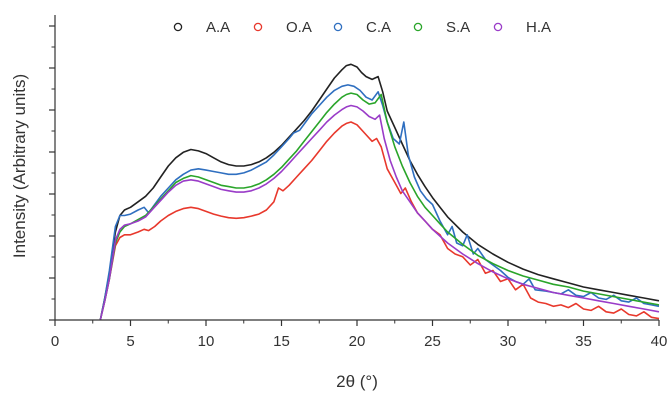 This screenshot has height=398, width=671. I want to click on x-tick-label: 10, so click(206, 341).